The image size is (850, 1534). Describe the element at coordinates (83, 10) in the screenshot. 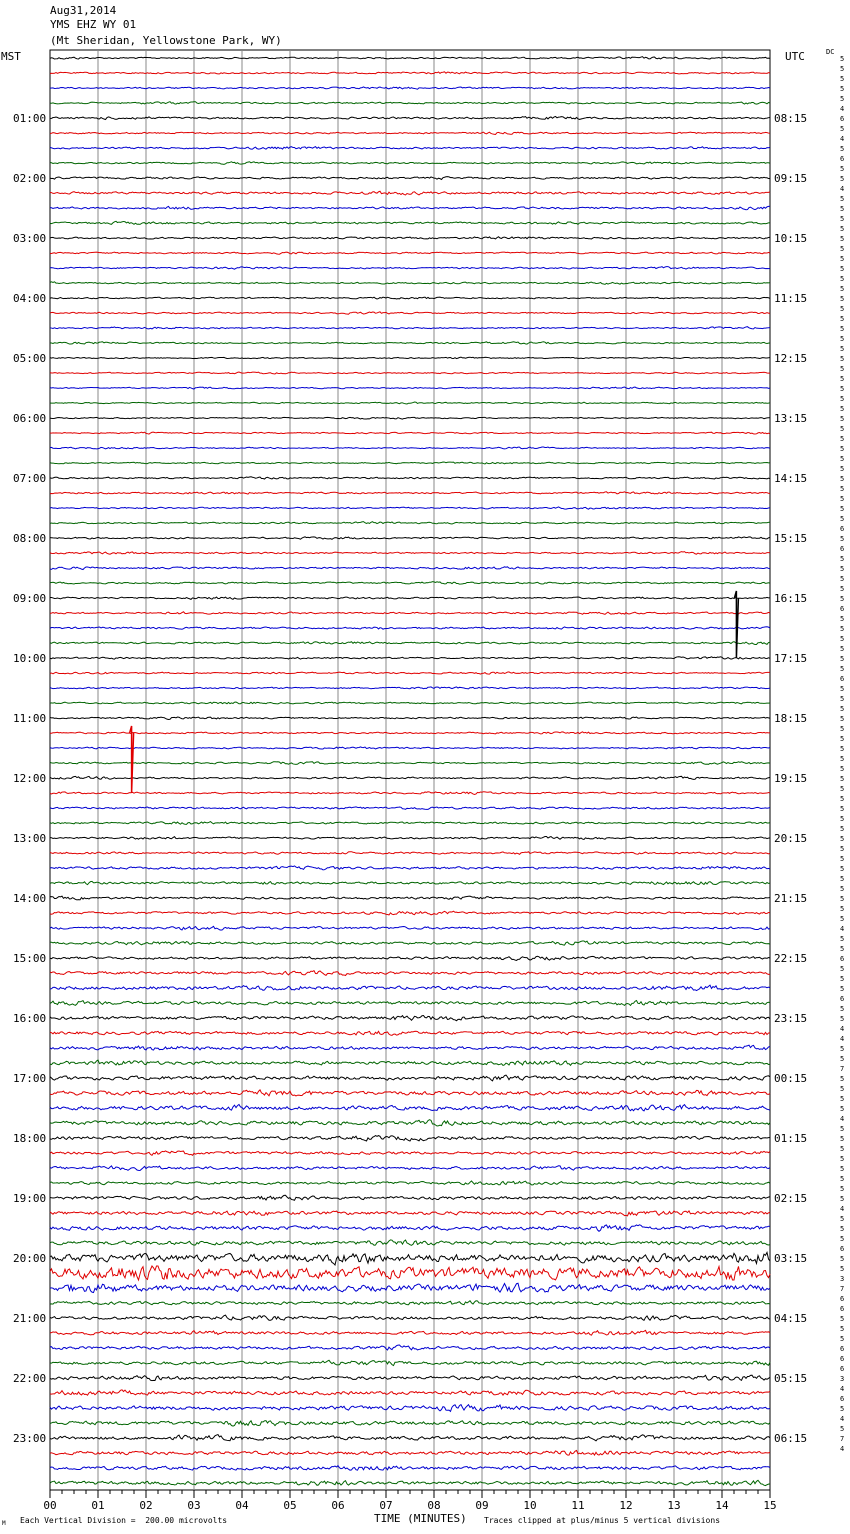

I see `date-label: Aug31,2014` at that location.